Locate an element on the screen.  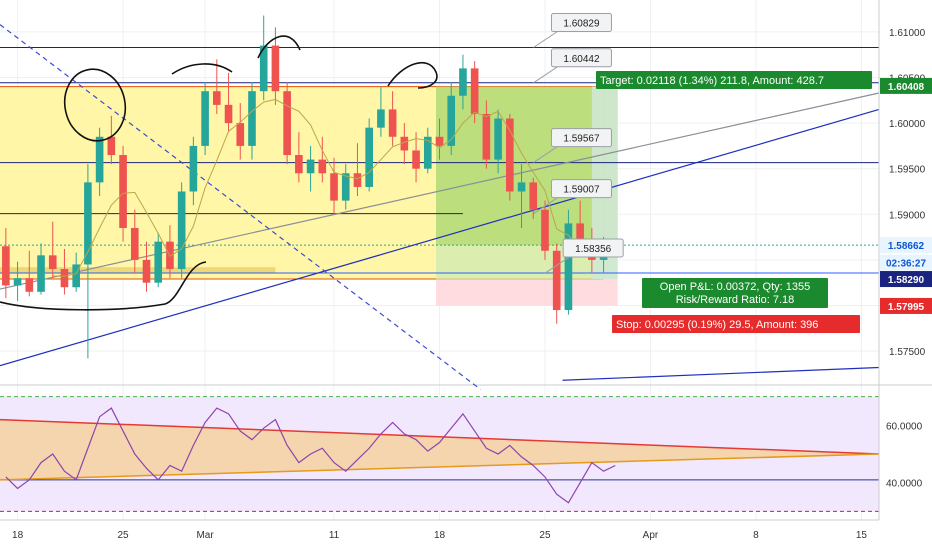
price-tag-label-0: 1.60408 is located at coordinates (906, 87).